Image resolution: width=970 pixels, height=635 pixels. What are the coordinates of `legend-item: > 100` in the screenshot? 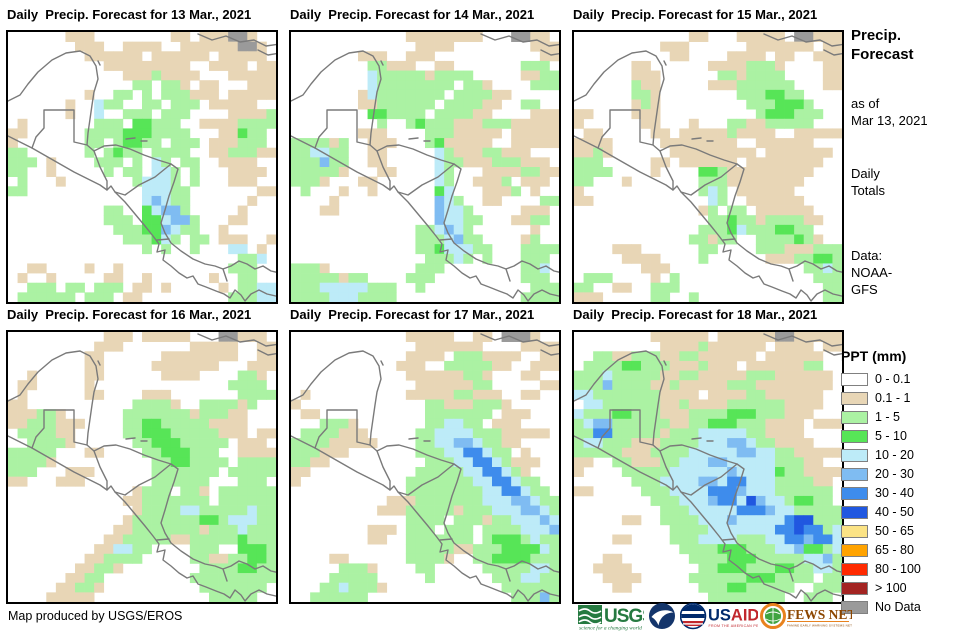 It's located at (904, 588).